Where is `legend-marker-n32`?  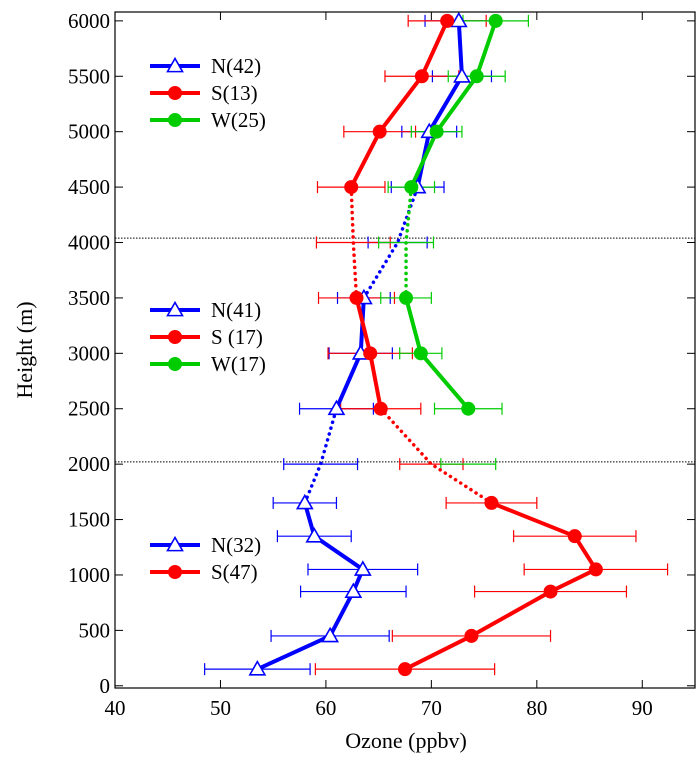 legend-marker-n32 is located at coordinates (175, 543).